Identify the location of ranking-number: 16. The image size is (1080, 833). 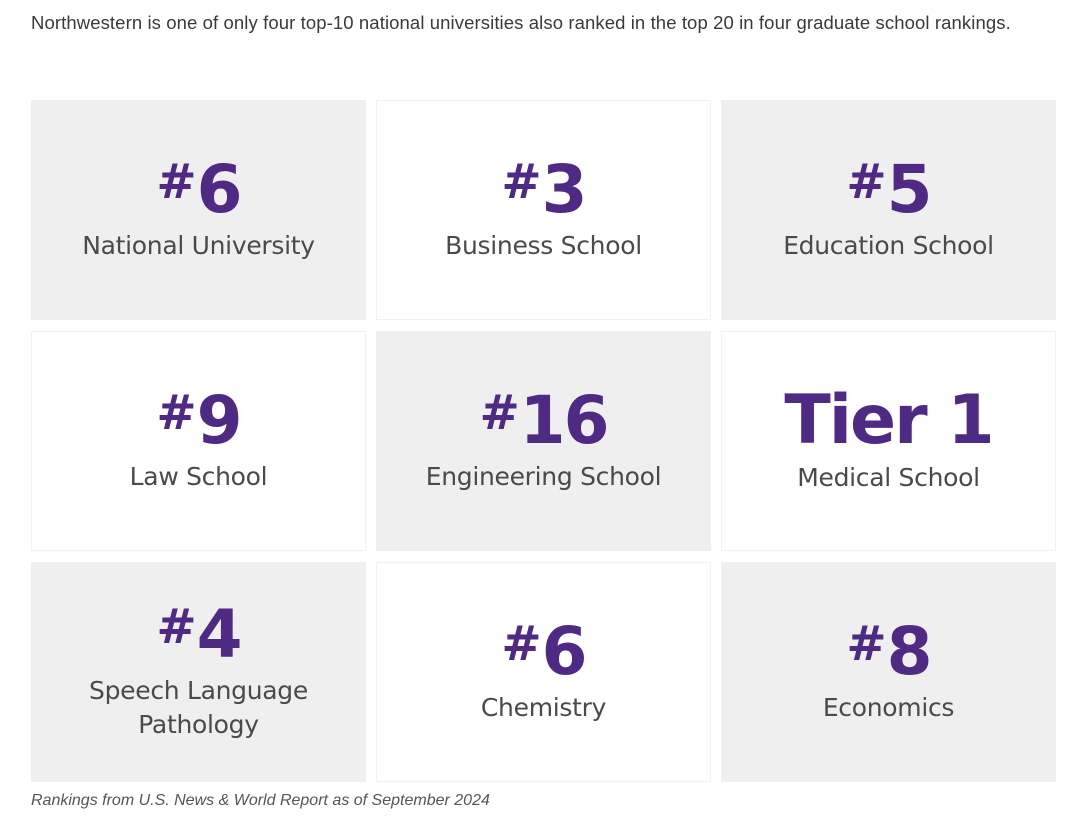
(564, 420).